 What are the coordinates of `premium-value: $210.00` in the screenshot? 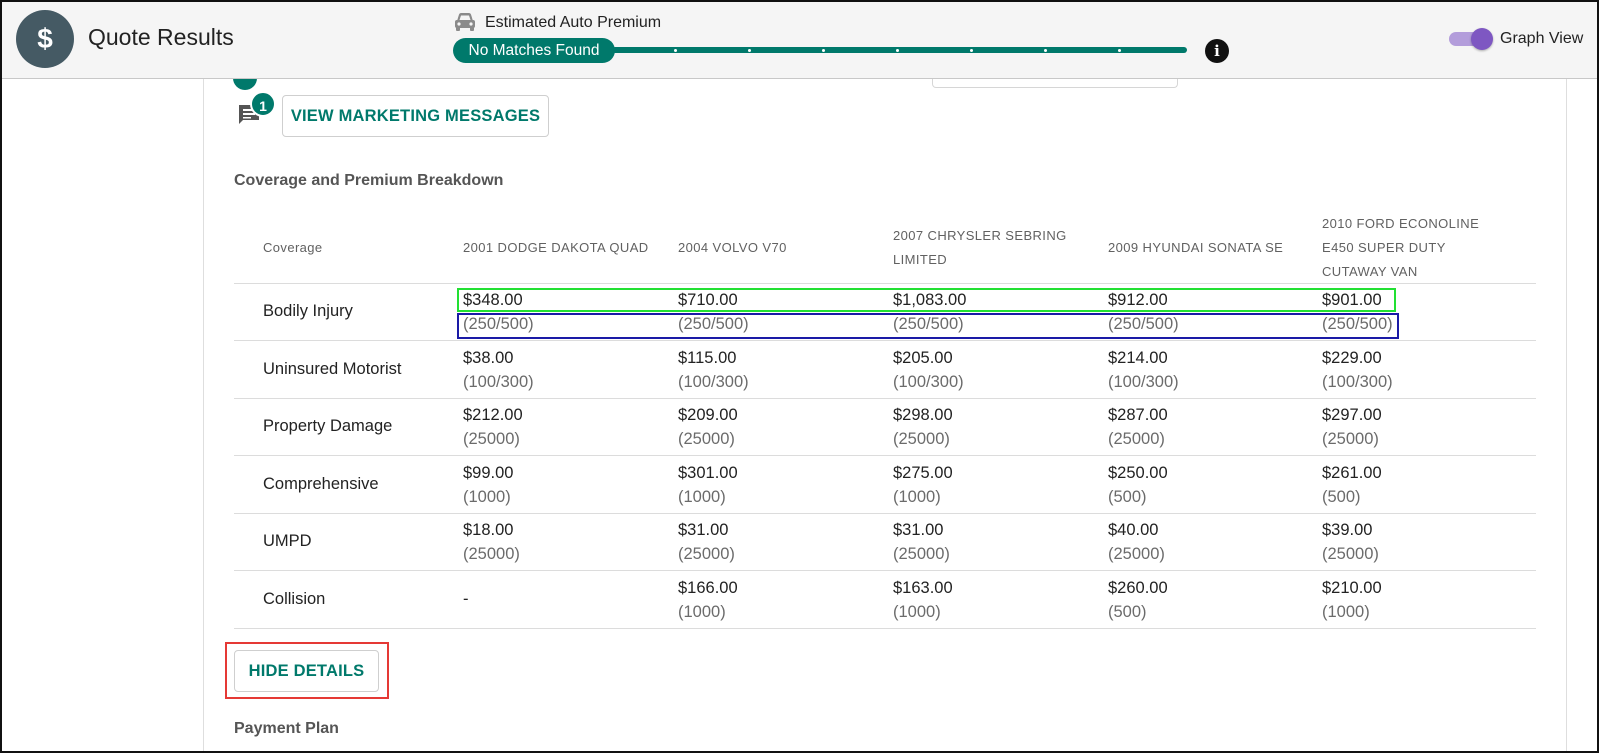 It's located at (1352, 588).